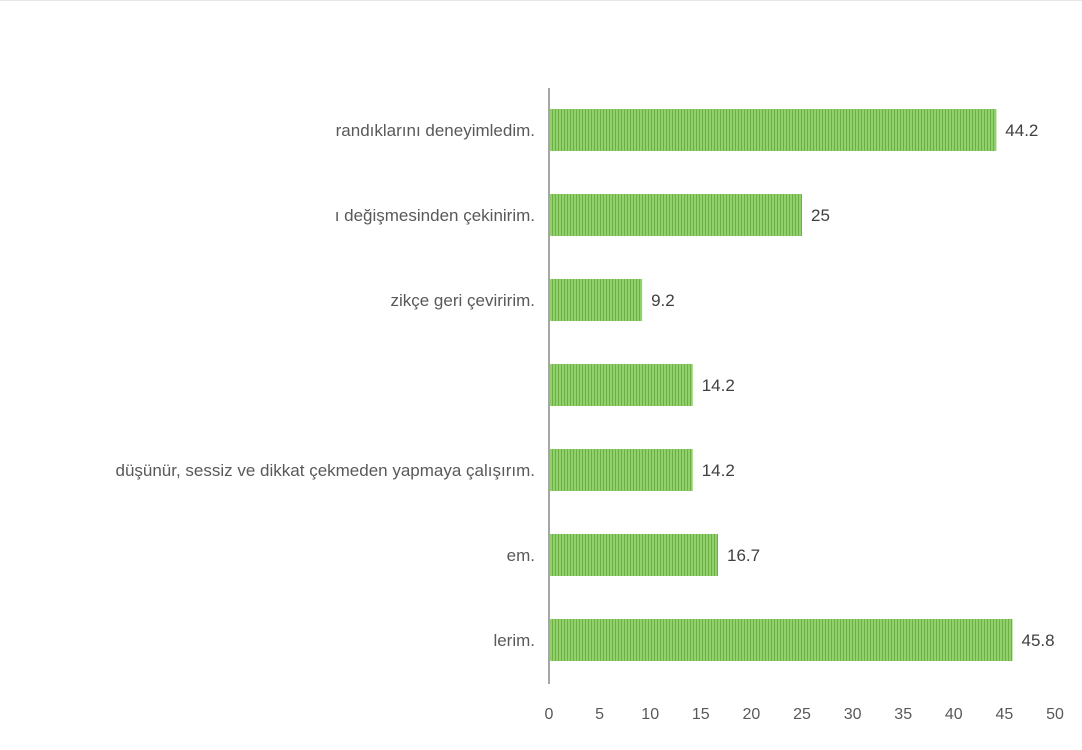  I want to click on x-tick-label-40: 40, so click(954, 714).